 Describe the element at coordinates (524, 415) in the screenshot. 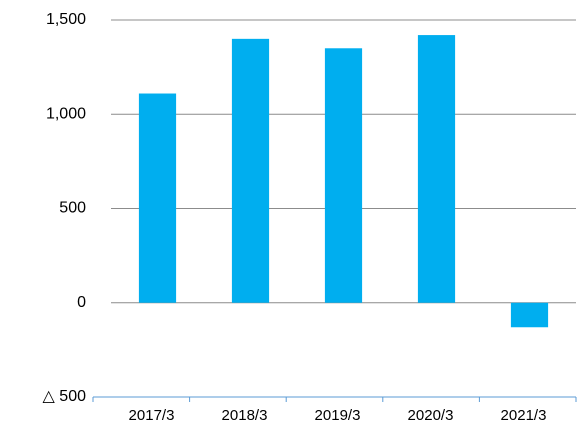

I see `x-tick-label: 2021/3` at that location.